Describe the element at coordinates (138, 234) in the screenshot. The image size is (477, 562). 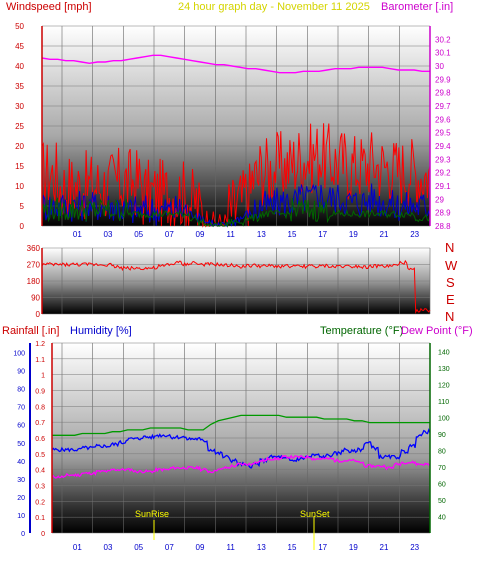
I see `wind-x-tick-label: 05` at that location.